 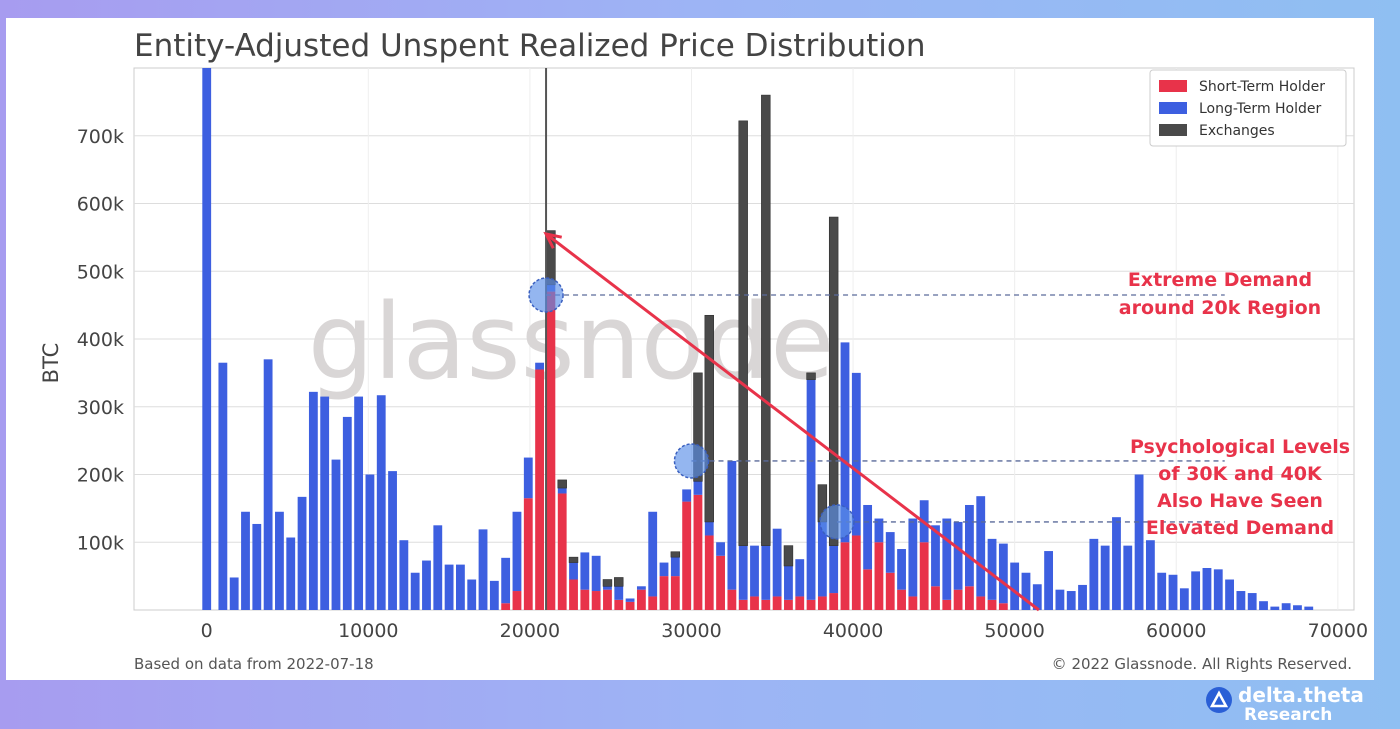 I want to click on y-tick-label: 500k, so click(x=100, y=272).